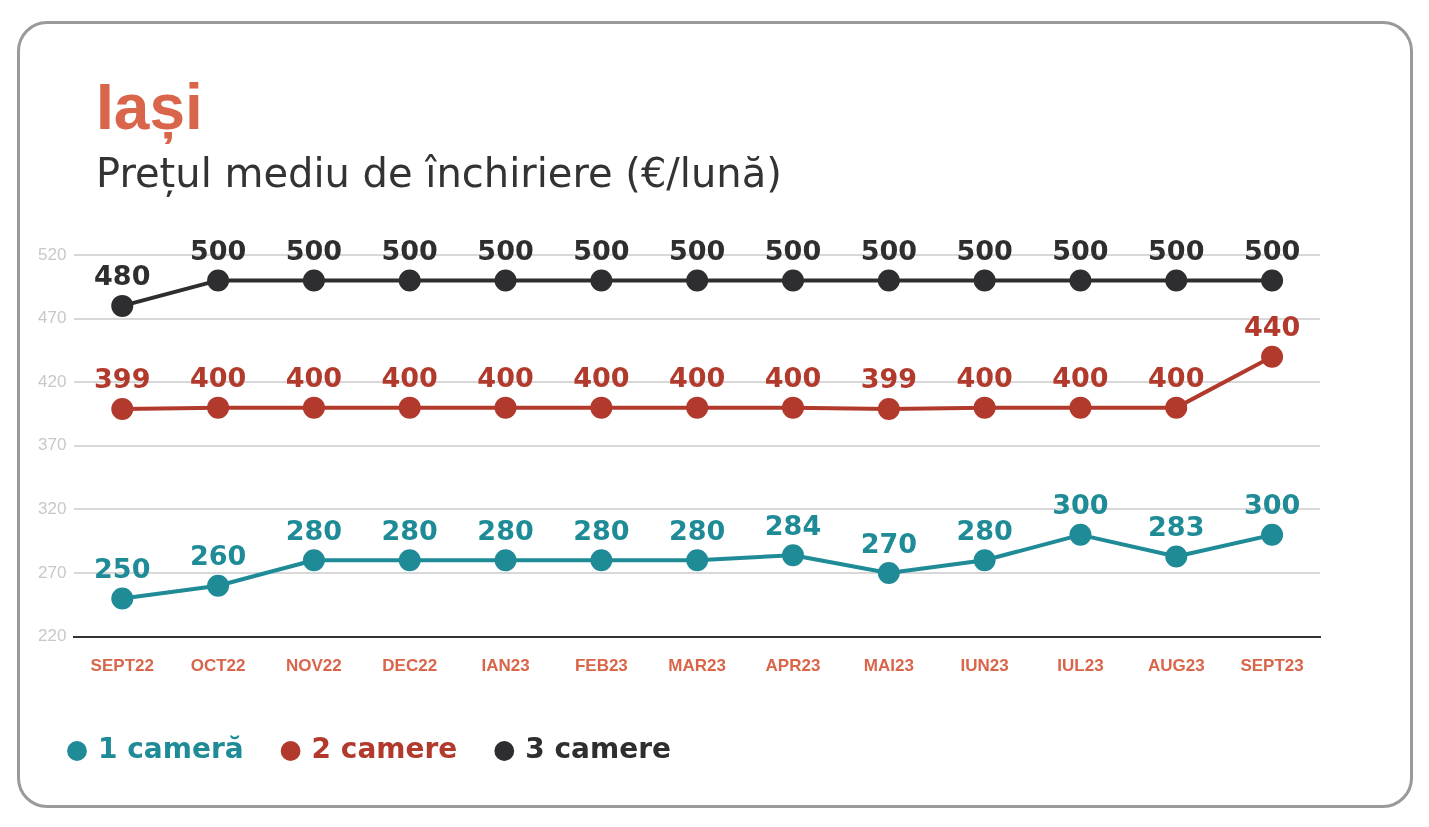 This screenshot has width=1429, height=827. Describe the element at coordinates (384, 749) in the screenshot. I see `legend-label: 2 camere` at that location.